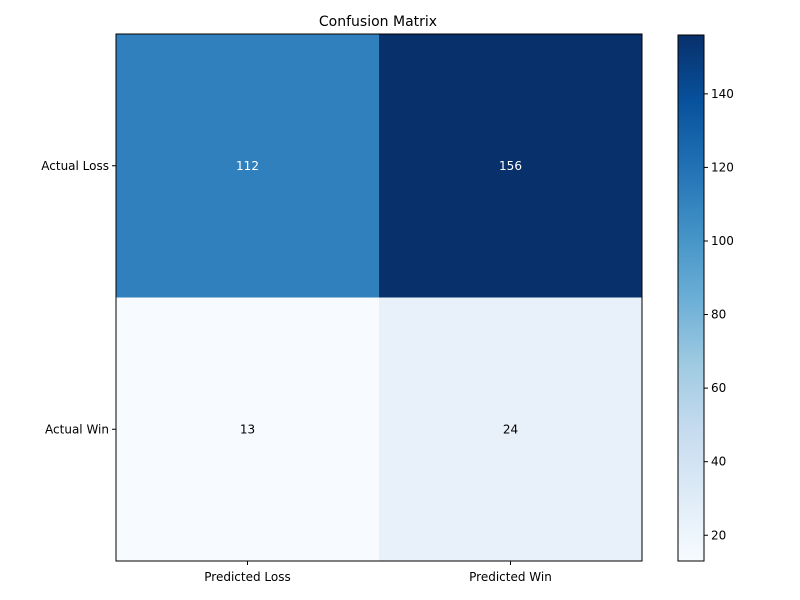  Describe the element at coordinates (722, 241) in the screenshot. I see `colorbar-tick-label: 100` at that location.